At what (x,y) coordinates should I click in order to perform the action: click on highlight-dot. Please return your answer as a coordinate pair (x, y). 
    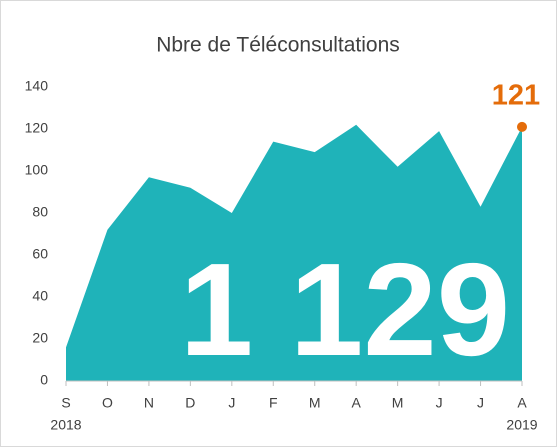
    Looking at the image, I should click on (522, 126).